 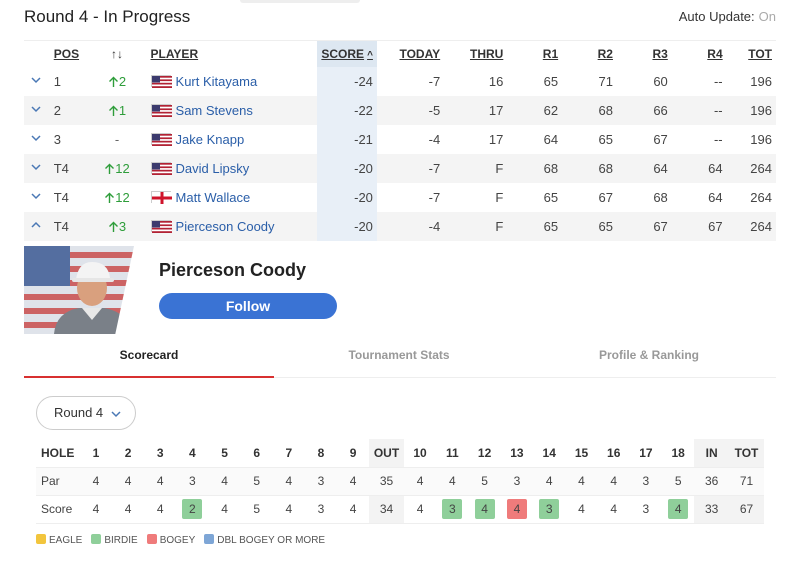 What do you see at coordinates (589, 53) in the screenshot?
I see `column-header-r2: R2` at bounding box center [589, 53].